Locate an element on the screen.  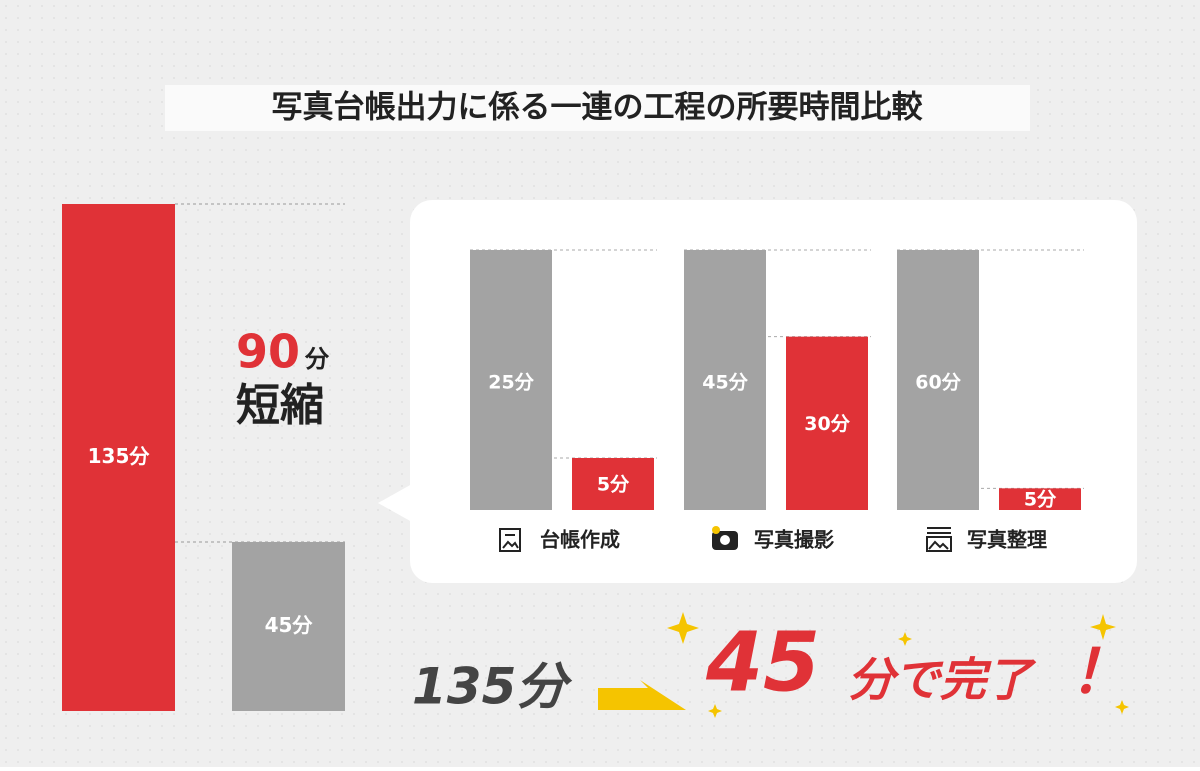
reduction-label: 短縮 is located at coordinates (280, 405).